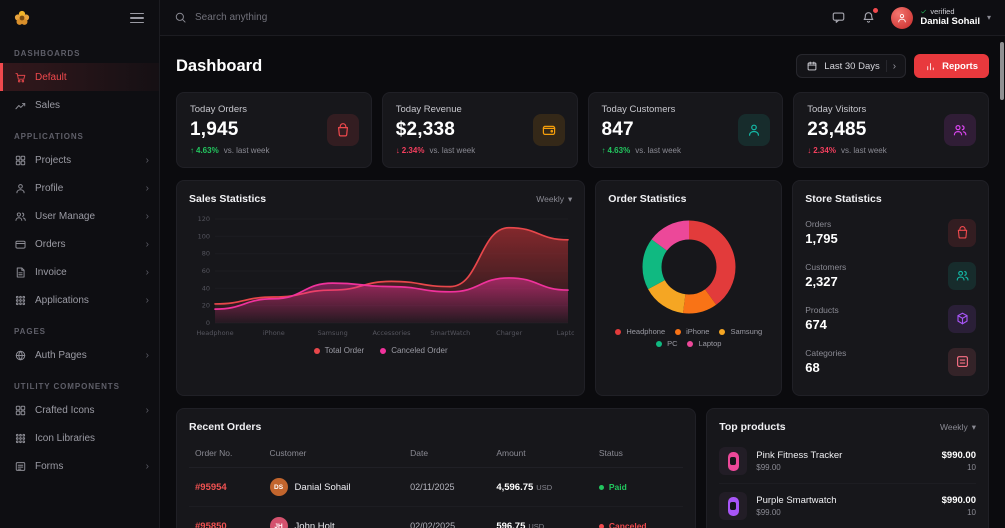 Image resolution: width=1005 pixels, height=528 pixels. What do you see at coordinates (419, 350) in the screenshot?
I see `legend-label: Canceled Order` at bounding box center [419, 350].